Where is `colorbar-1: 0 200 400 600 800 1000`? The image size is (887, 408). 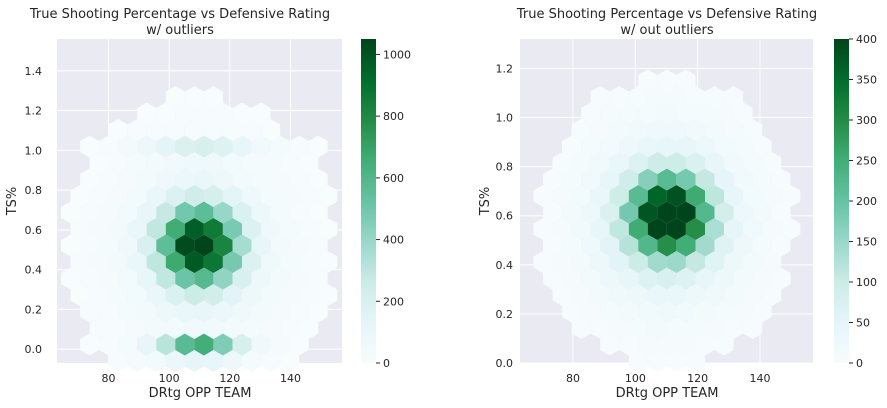 colorbar-1: 0 200 400 600 800 1000 is located at coordinates (386, 204).